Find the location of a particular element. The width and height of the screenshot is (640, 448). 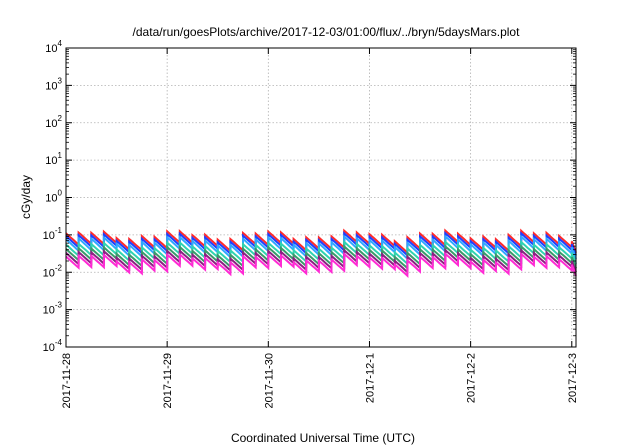

y-tick-label: 10⁰ is located at coordinates (53, 197).